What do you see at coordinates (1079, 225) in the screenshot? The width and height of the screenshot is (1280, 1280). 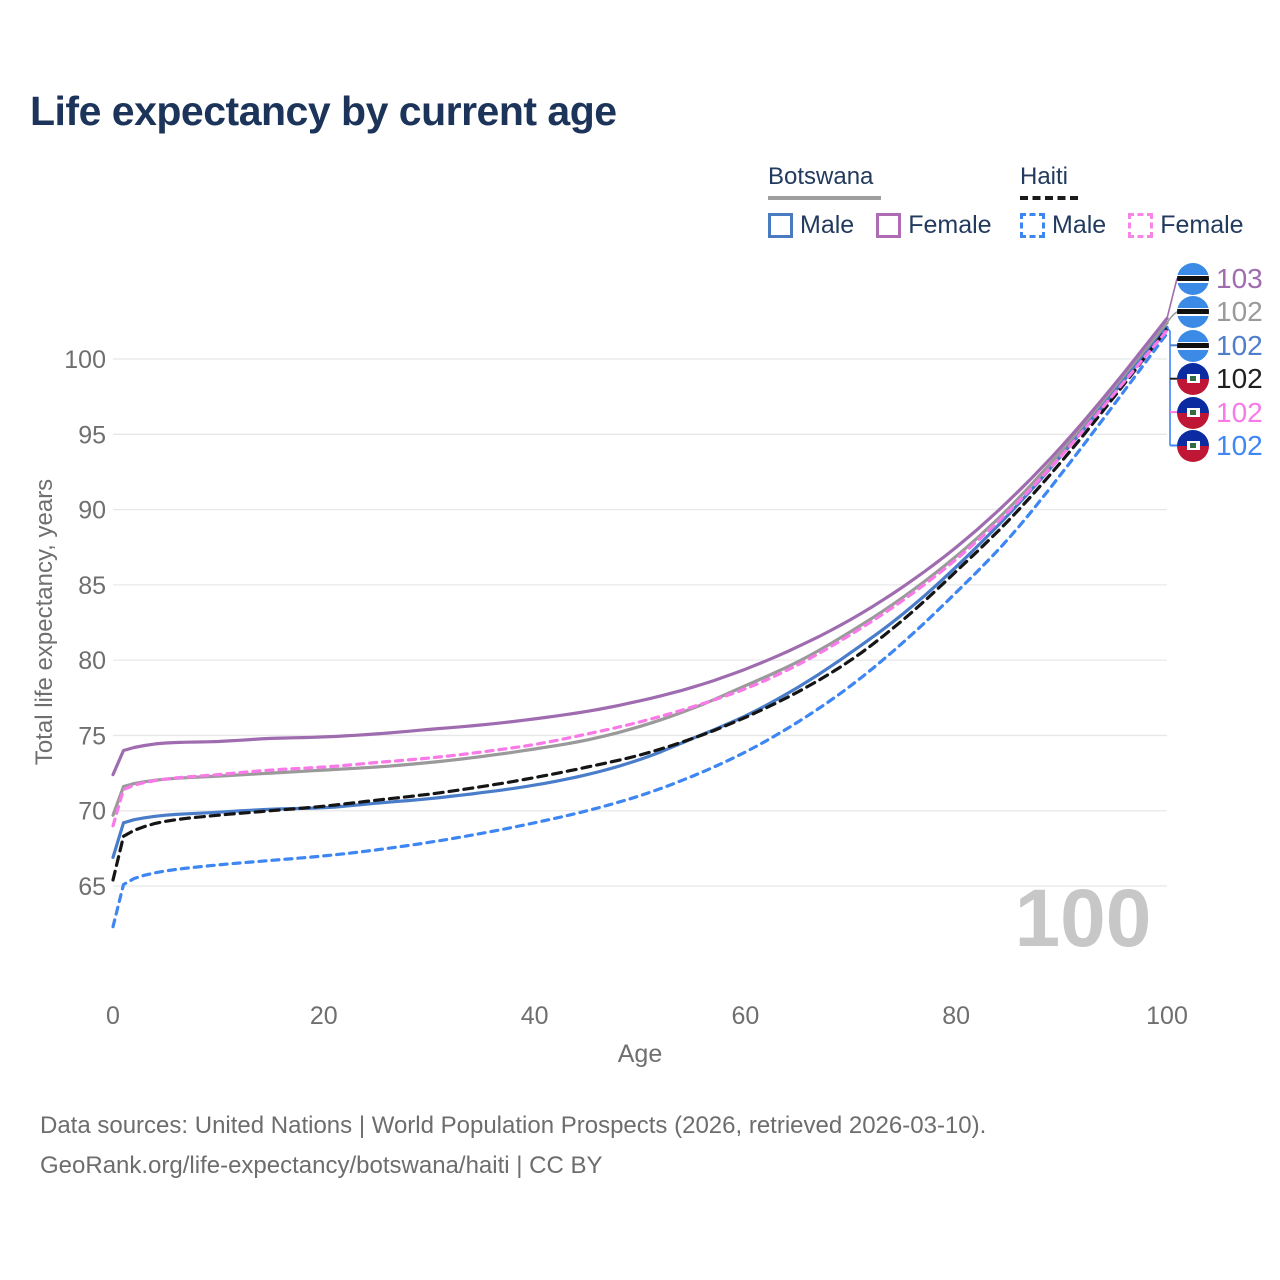 I see `legend-haiti-male-label: Male` at bounding box center [1079, 225].